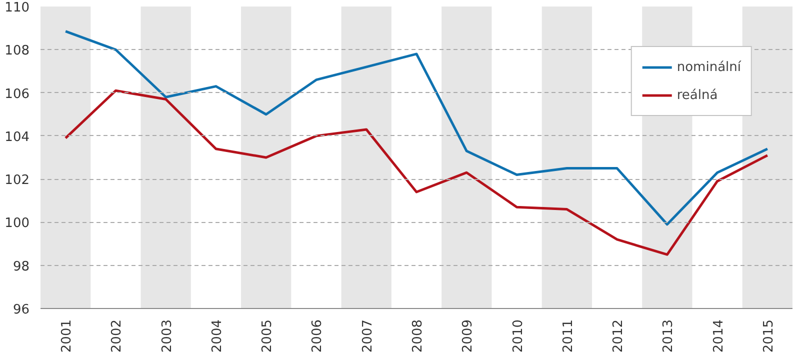 The height and width of the screenshot is (355, 800). Describe the element at coordinates (17, 180) in the screenshot. I see `y-tick-label: 102` at that location.